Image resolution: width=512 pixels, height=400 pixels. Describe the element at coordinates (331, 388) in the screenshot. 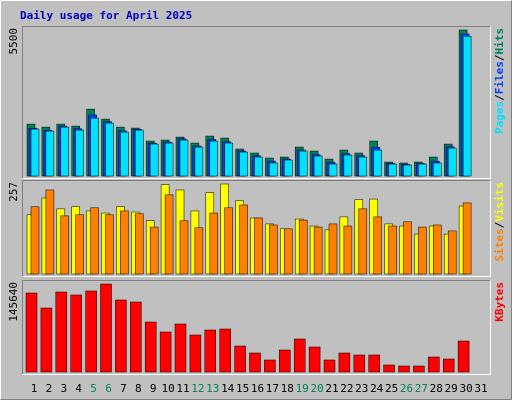

I see `x-tick-label: 21` at that location.